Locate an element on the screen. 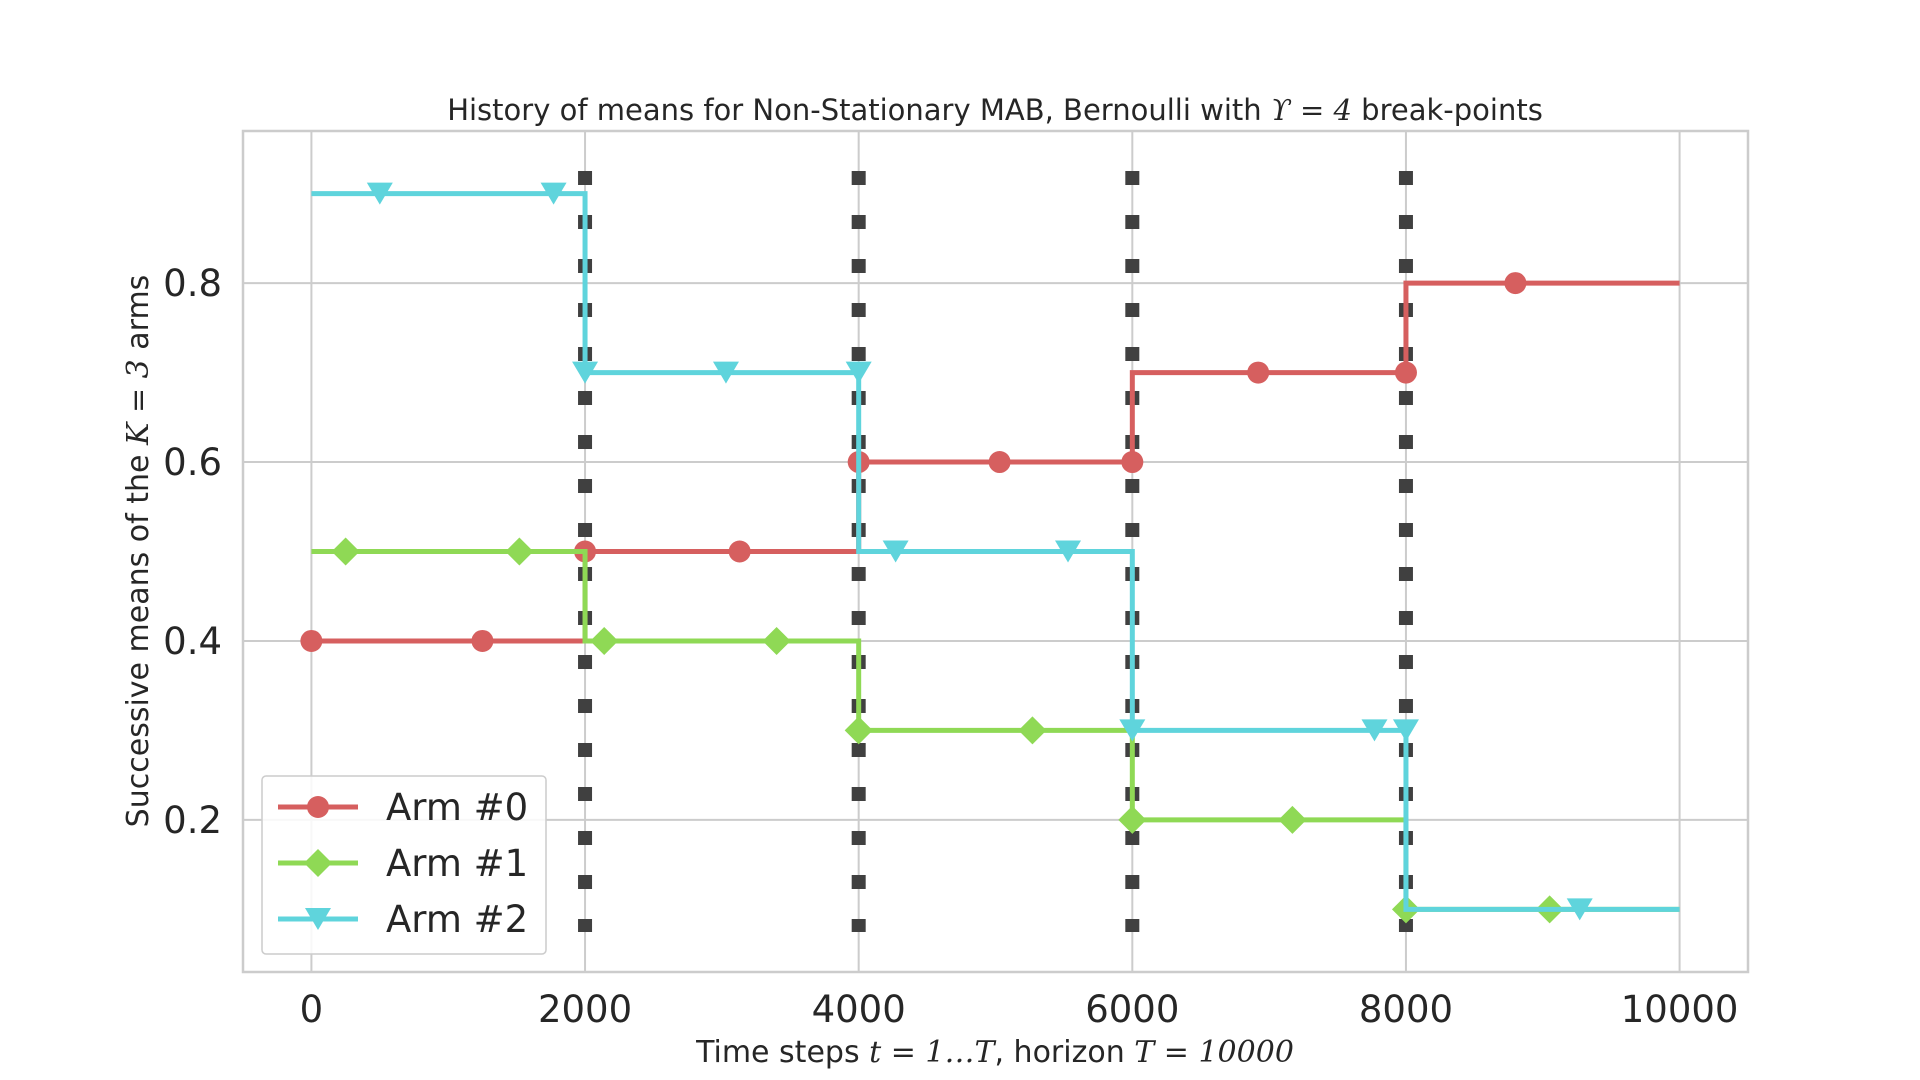 The width and height of the screenshot is (1920, 1080). ylabel-text-after: arms is located at coordinates (138, 317).